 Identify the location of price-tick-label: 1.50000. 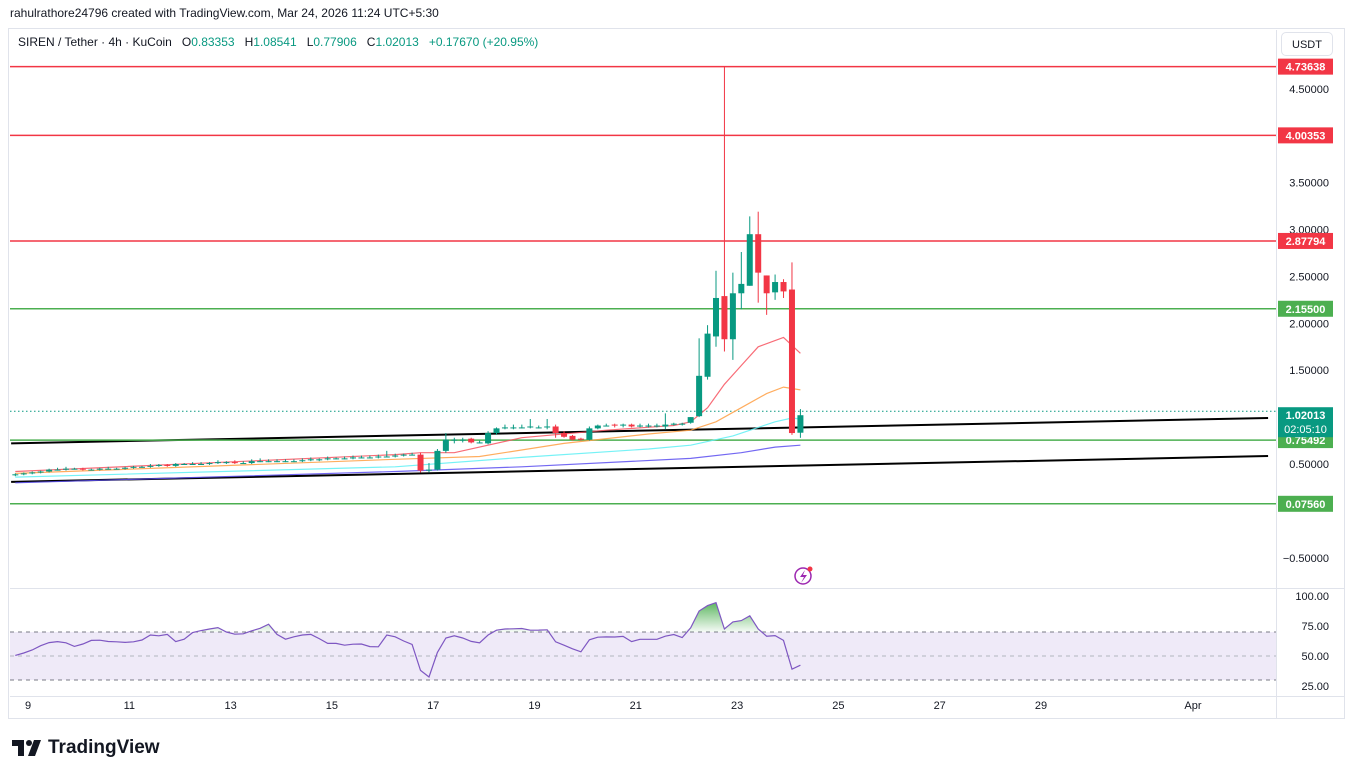
(1309, 371).